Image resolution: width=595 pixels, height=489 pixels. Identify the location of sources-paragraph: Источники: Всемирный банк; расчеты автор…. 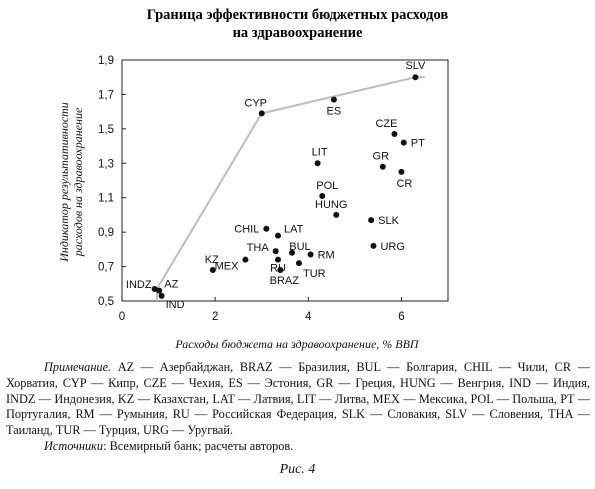
(298, 447).